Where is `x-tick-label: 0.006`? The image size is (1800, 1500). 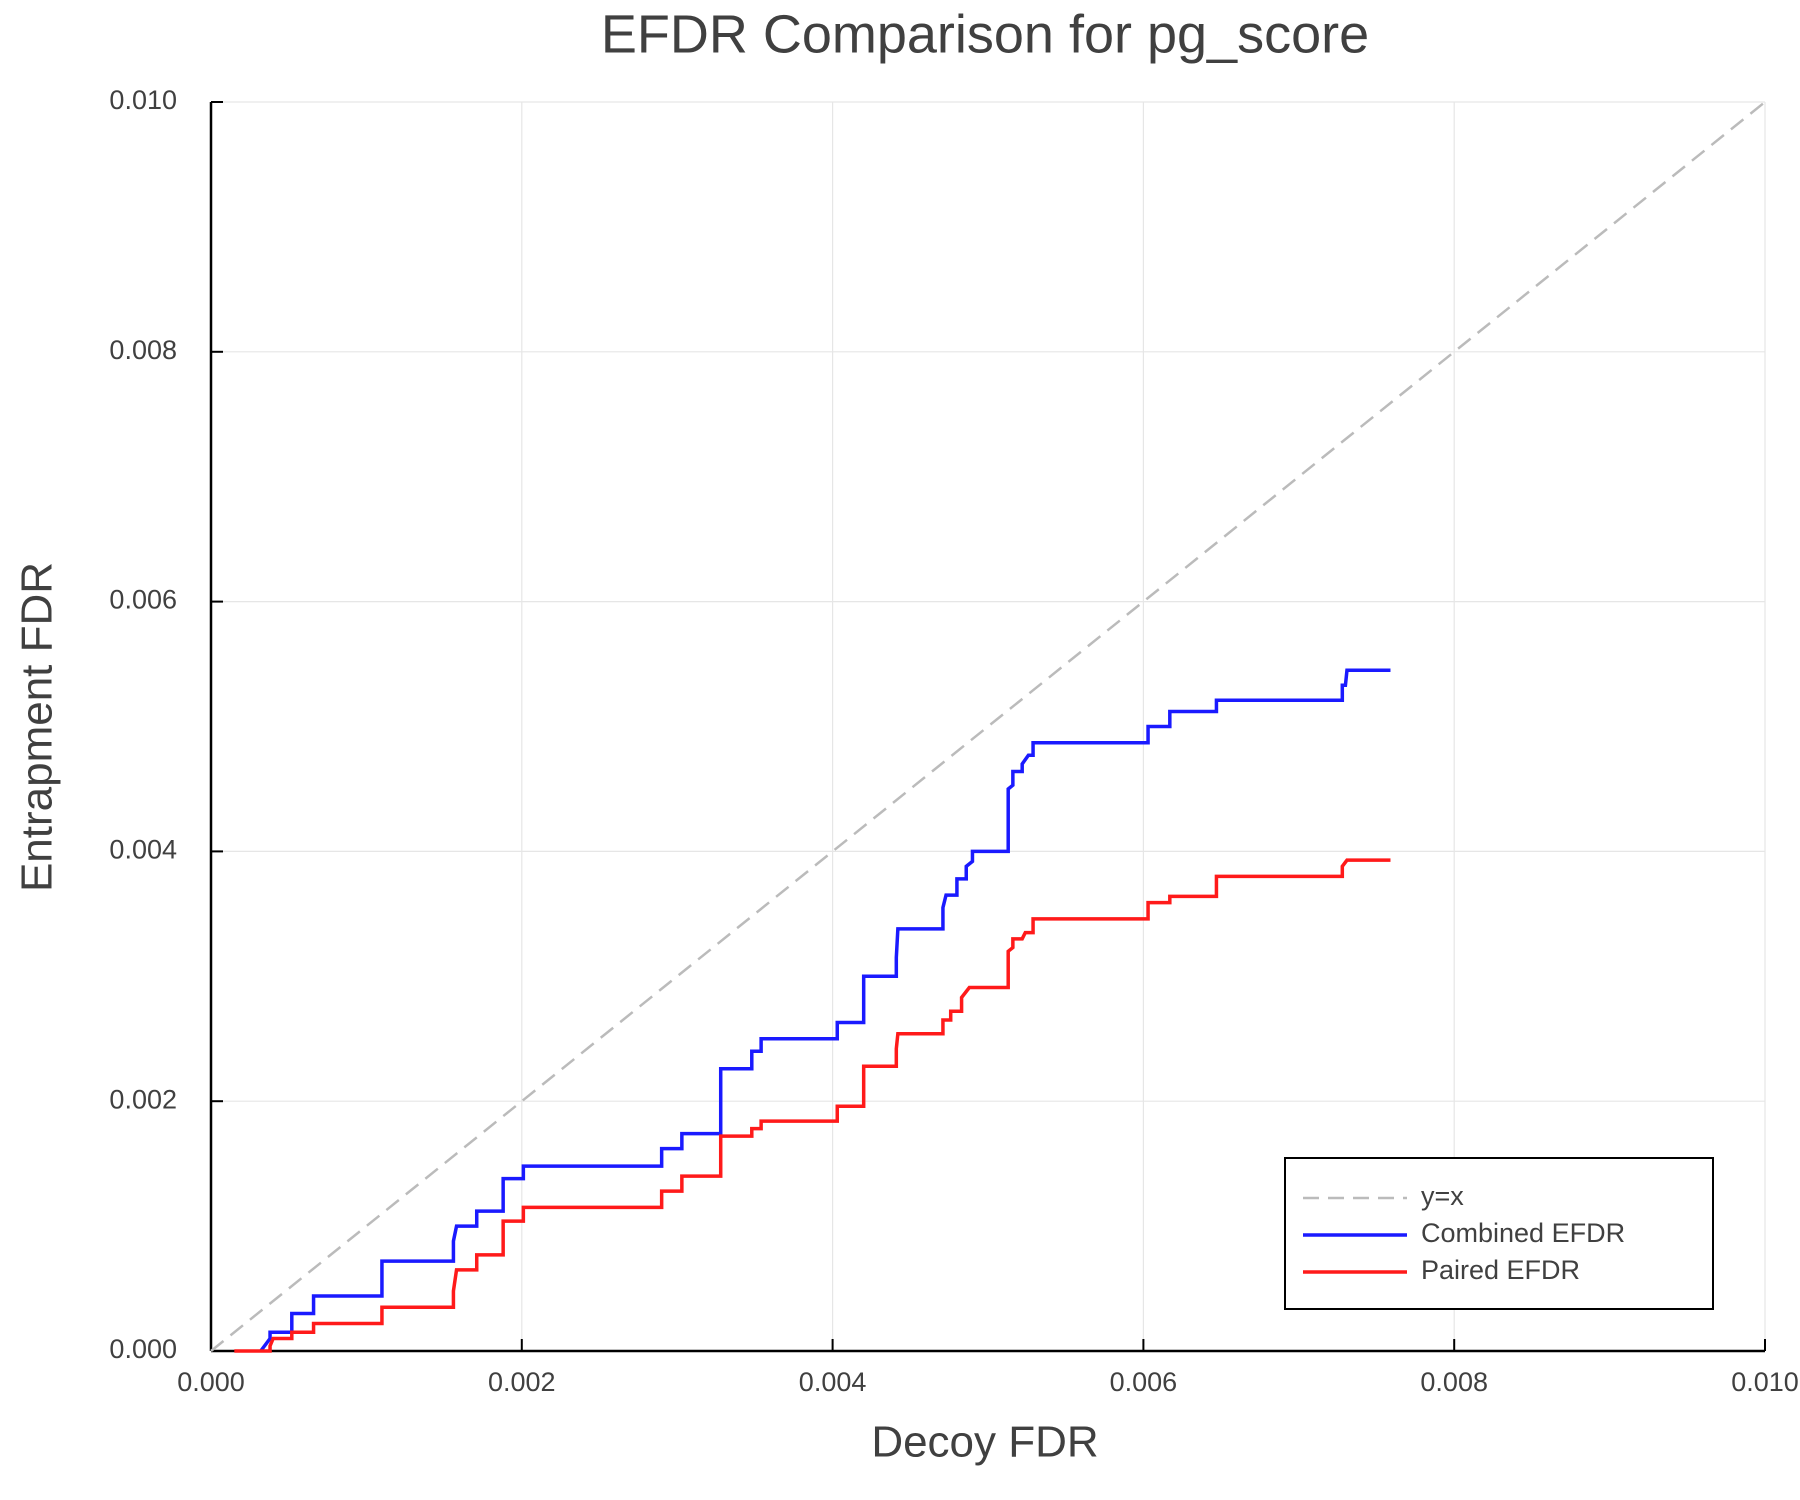 x-tick-label: 0.006 is located at coordinates (1144, 1382).